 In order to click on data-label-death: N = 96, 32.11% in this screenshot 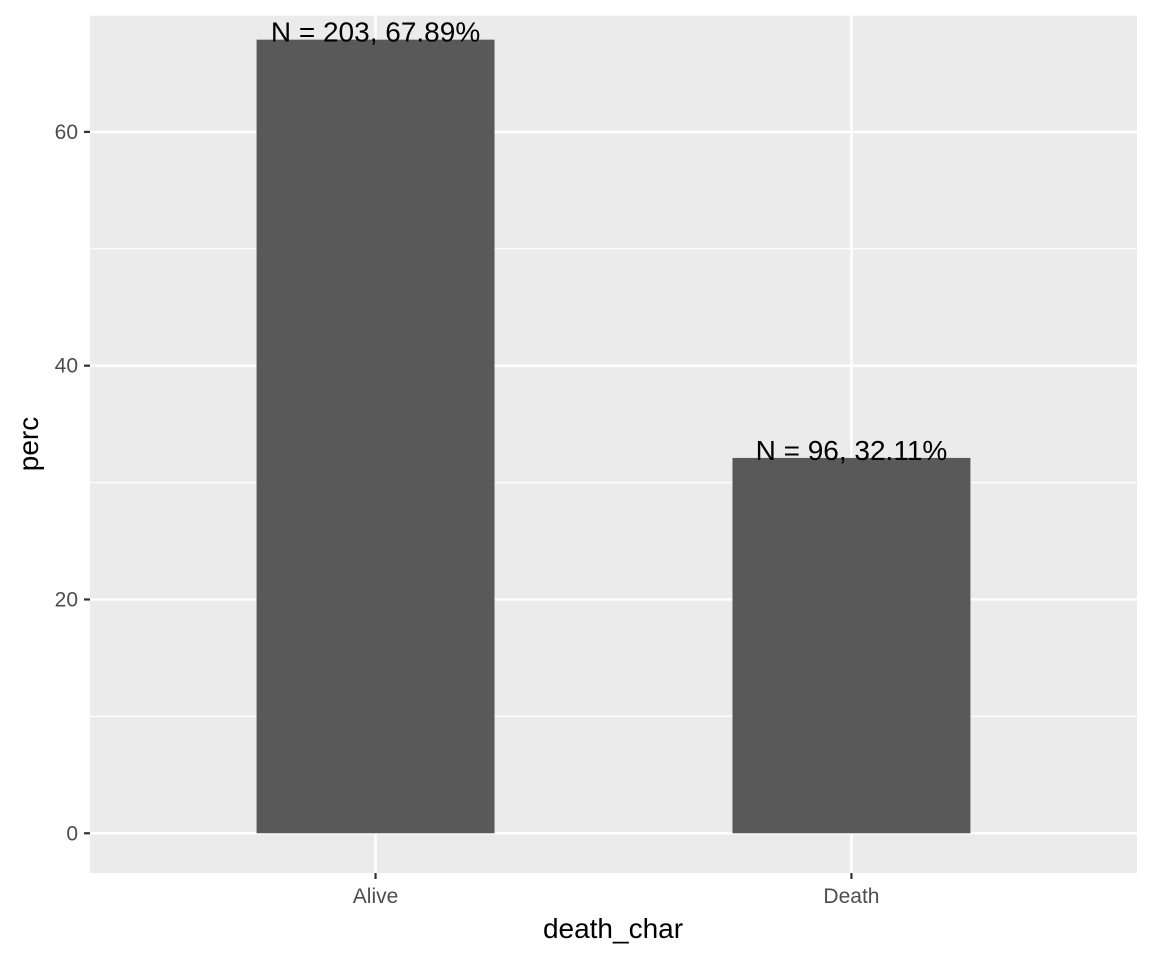, I will do `click(852, 450)`.